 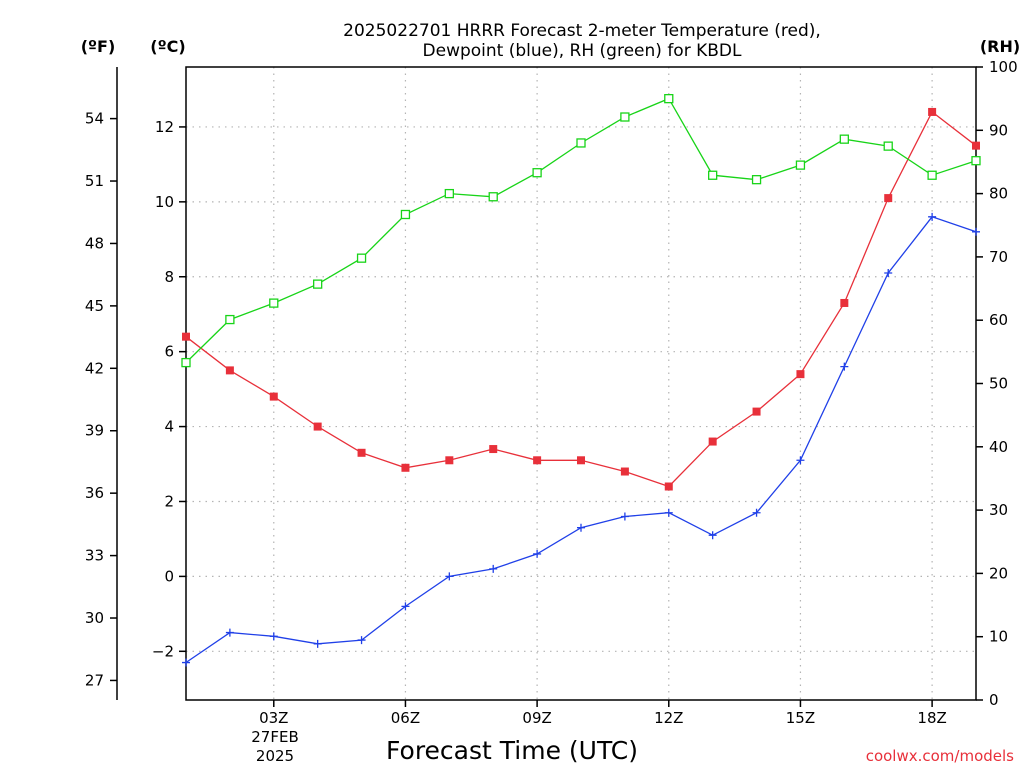 What do you see at coordinates (164, 127) in the screenshot?
I see `celsius-tick-label: 12` at bounding box center [164, 127].